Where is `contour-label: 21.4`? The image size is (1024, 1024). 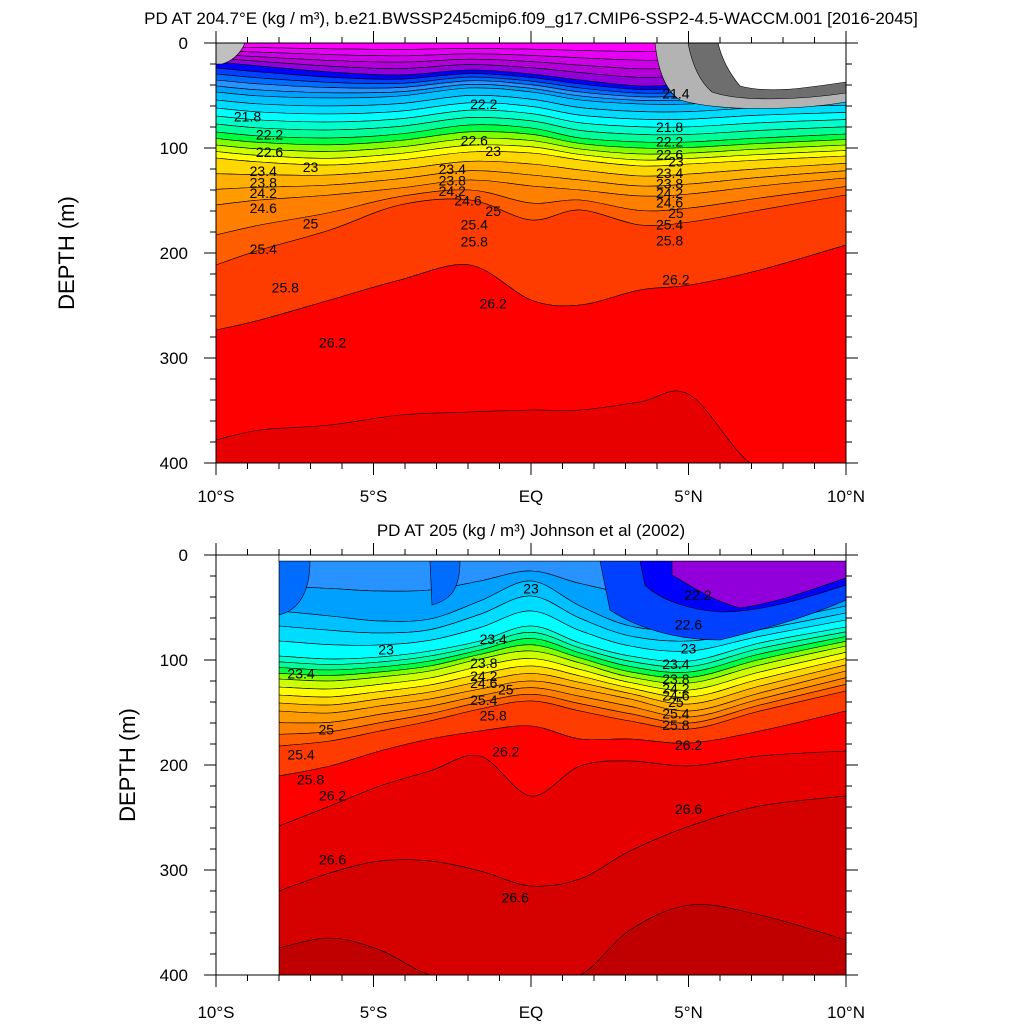 contour-label: 21.4 is located at coordinates (675, 93).